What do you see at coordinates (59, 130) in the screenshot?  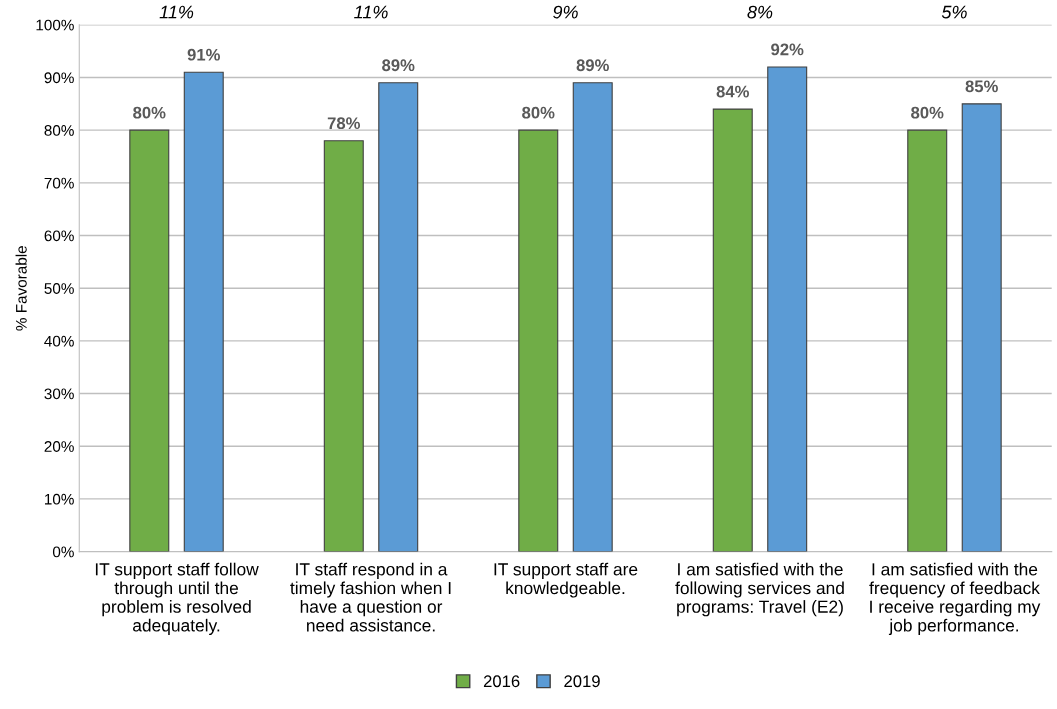 I see `y-tick-label: 80%` at bounding box center [59, 130].